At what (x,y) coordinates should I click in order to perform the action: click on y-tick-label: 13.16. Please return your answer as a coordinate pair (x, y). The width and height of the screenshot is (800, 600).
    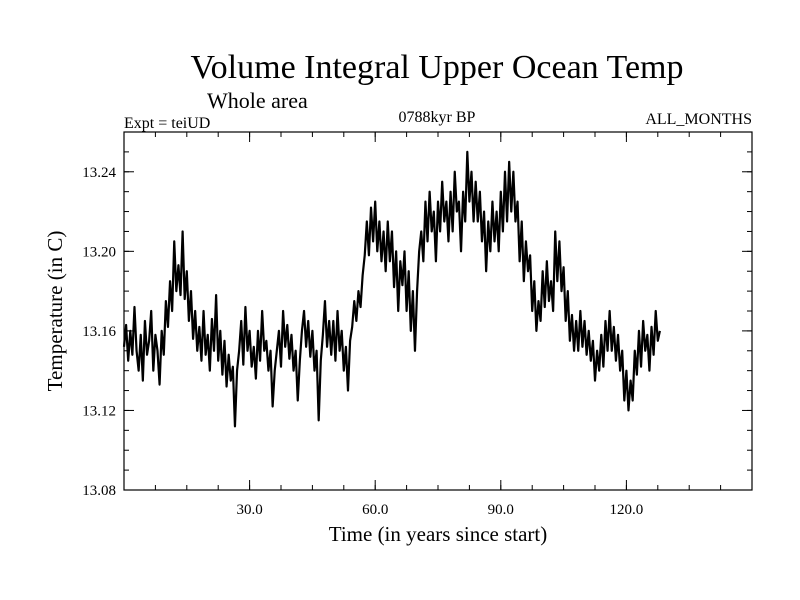
    Looking at the image, I should click on (99, 332).